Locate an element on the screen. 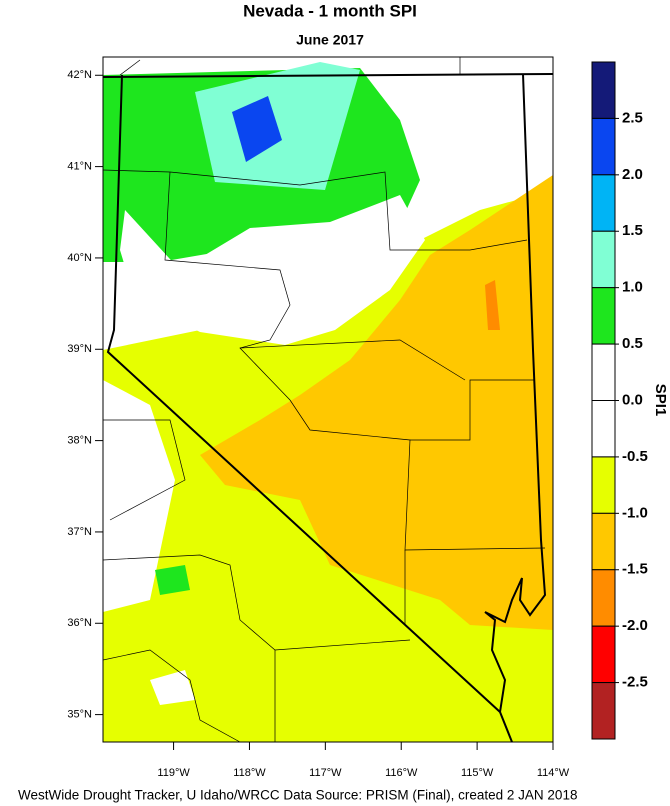 This screenshot has height=806, width=670. lat-label: 38°N is located at coordinates (79, 441).